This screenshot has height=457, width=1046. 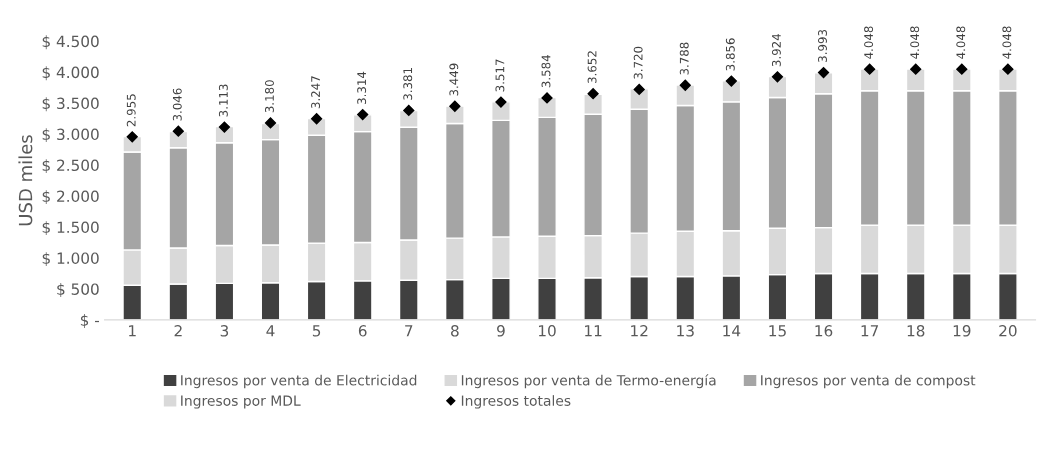 I want to click on x-tick-label: 3, so click(x=224, y=331).